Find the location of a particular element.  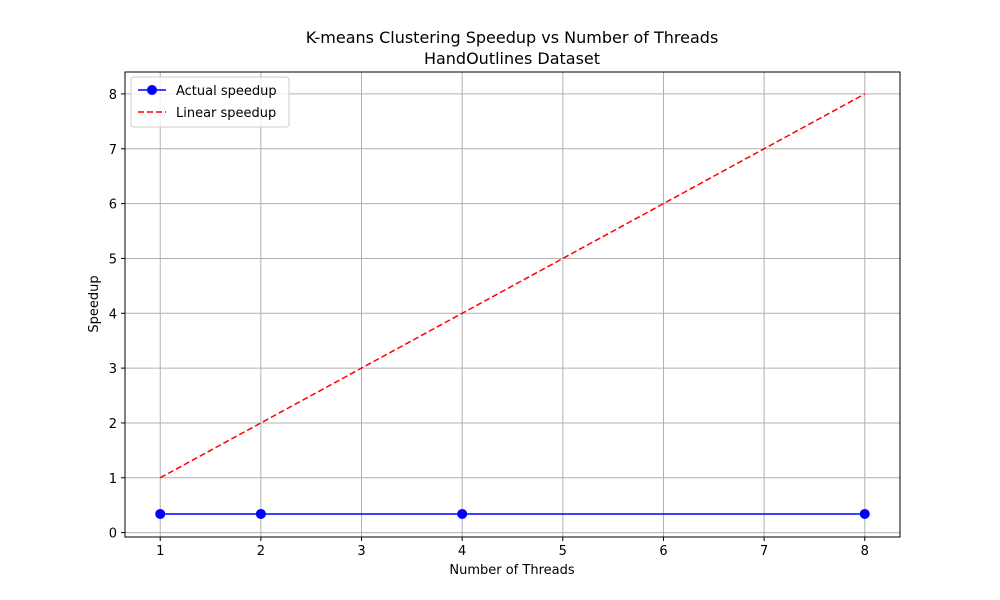

y-tick-label: 3 is located at coordinates (113, 369).